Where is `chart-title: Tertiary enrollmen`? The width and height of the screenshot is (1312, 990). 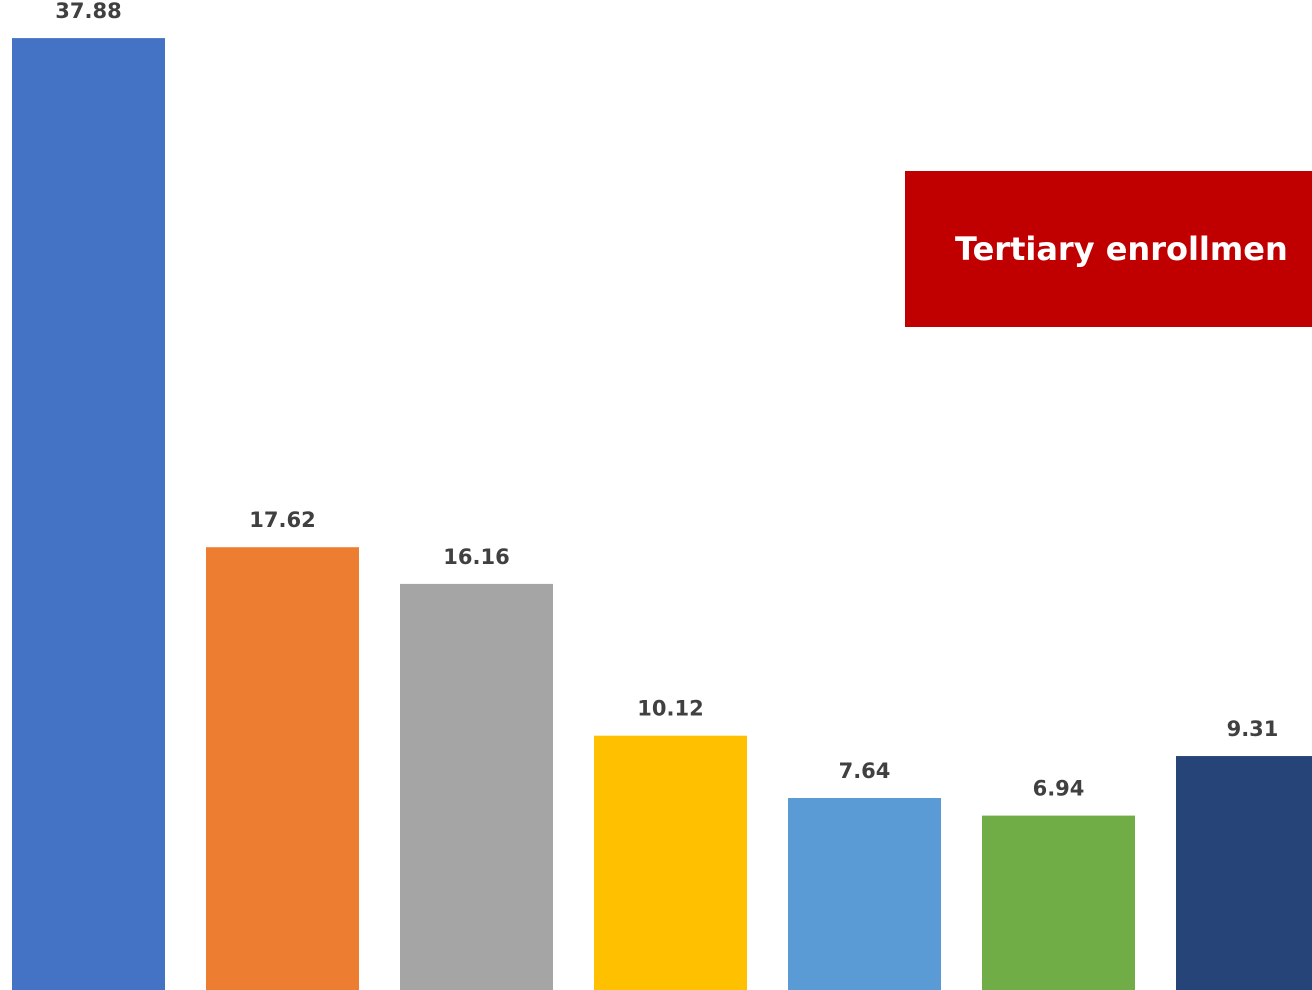
chart-title: Tertiary enrollmen is located at coordinates (1121, 249).